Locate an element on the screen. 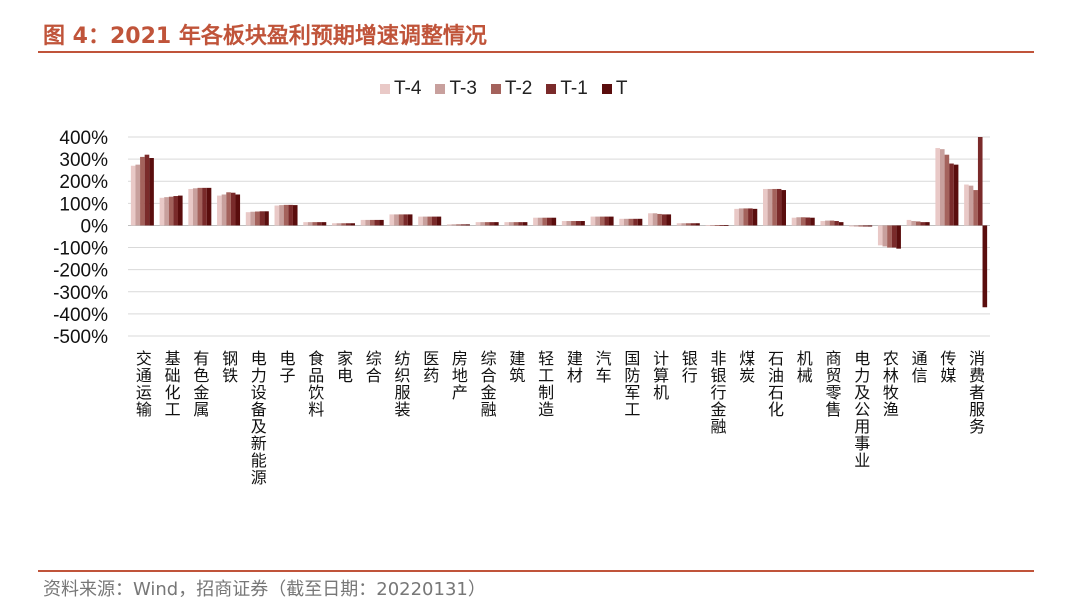 The width and height of the screenshot is (1080, 613). x-category-label: 纺织服装 is located at coordinates (400, 384).